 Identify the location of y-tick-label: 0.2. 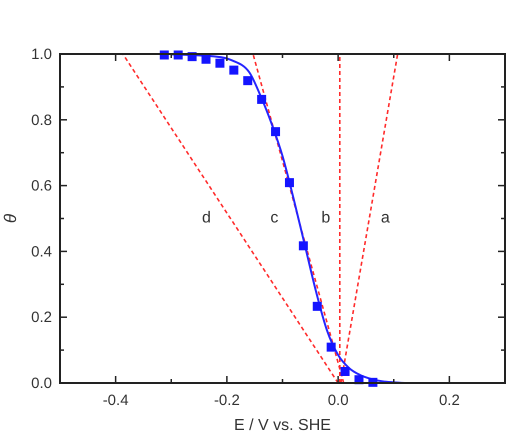
(41, 317).